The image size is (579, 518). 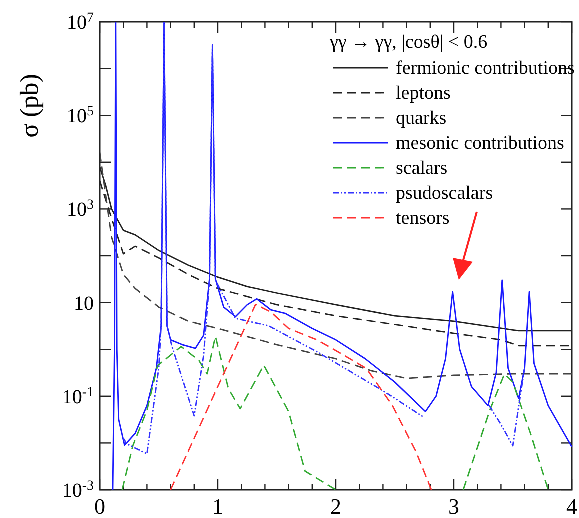 I want to click on y-axis-title: σ (pb), so click(x=29, y=106).